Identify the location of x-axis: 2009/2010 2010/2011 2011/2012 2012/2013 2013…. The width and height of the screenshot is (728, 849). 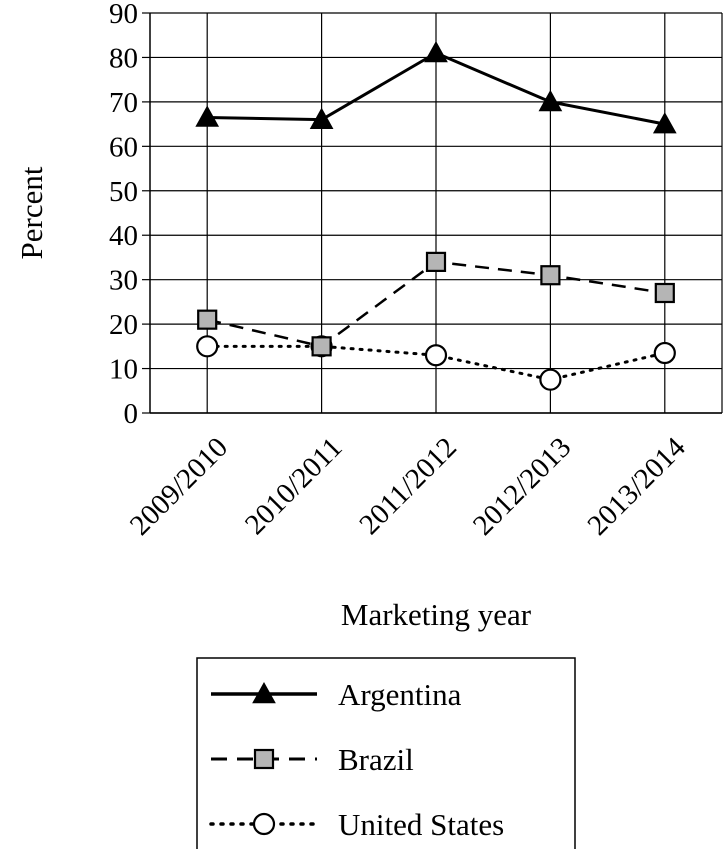
(408, 486).